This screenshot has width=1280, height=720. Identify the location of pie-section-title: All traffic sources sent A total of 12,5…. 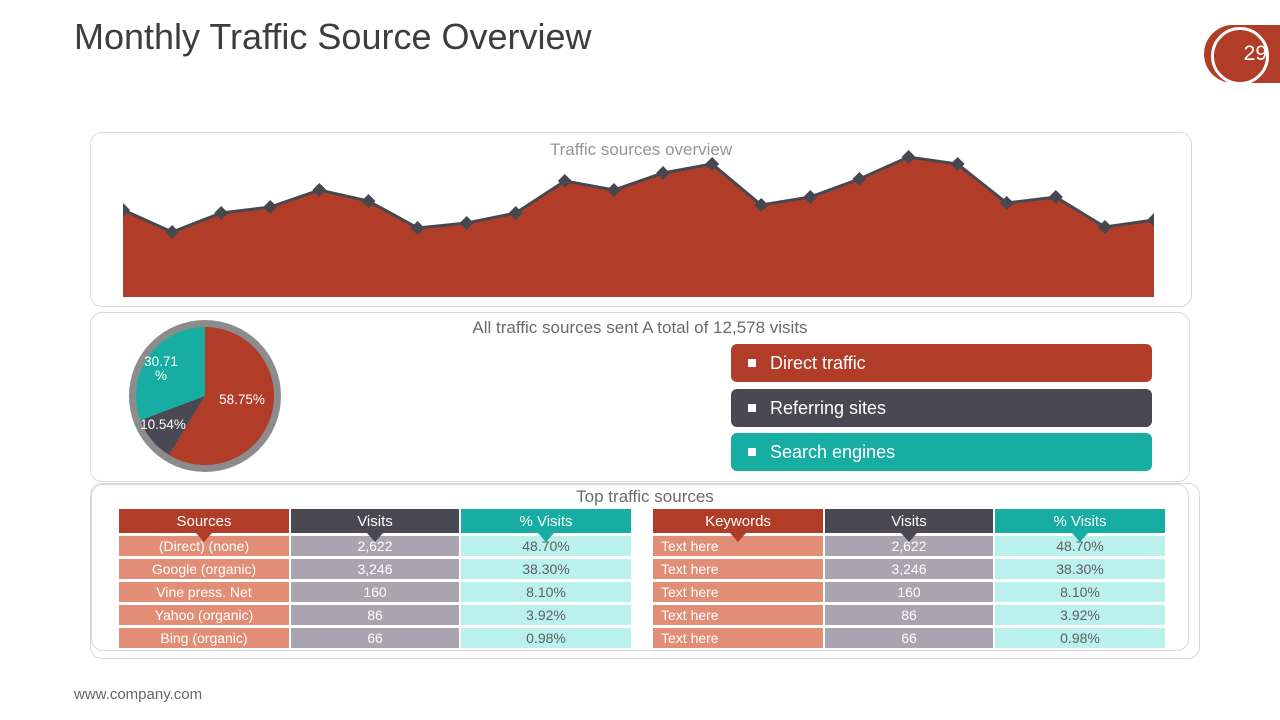
(640, 327).